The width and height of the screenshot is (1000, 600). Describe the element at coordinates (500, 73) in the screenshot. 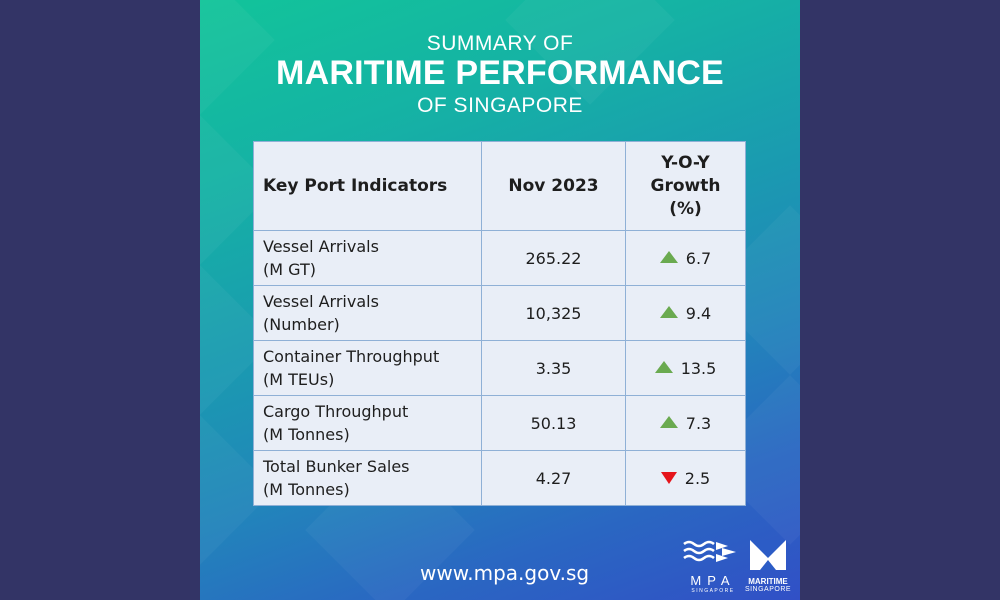

I see `page-title: MARITIME PERFORMANCE` at that location.